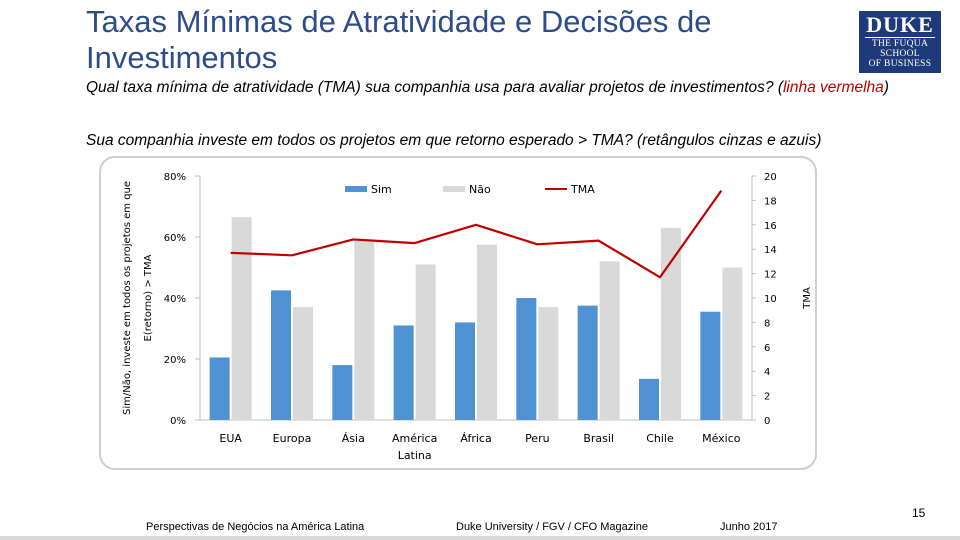 Image resolution: width=960 pixels, height=540 pixels. Describe the element at coordinates (886, 87) in the screenshot. I see `question-tma-end: )` at that location.